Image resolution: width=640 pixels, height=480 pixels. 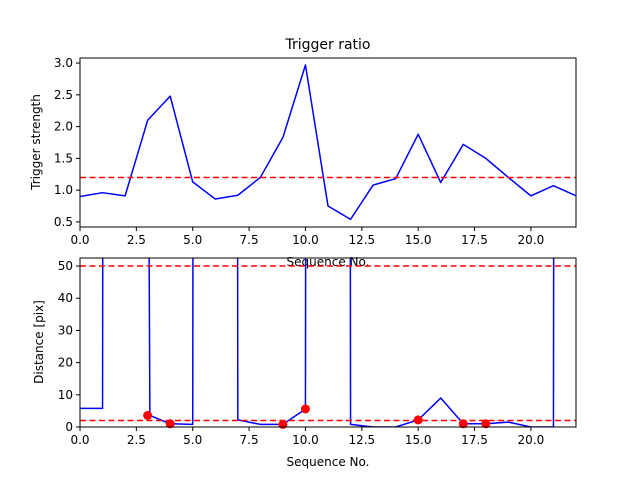 What do you see at coordinates (65, 330) in the screenshot?
I see `y-tick-label: 30` at bounding box center [65, 330].